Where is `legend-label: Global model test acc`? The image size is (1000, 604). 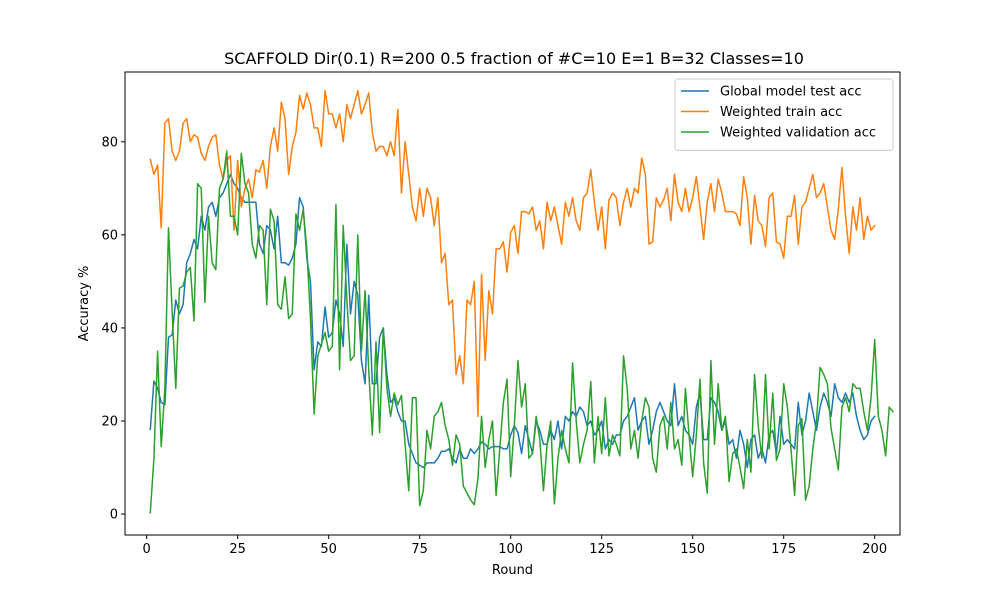 legend-label: Global model test acc is located at coordinates (791, 92).